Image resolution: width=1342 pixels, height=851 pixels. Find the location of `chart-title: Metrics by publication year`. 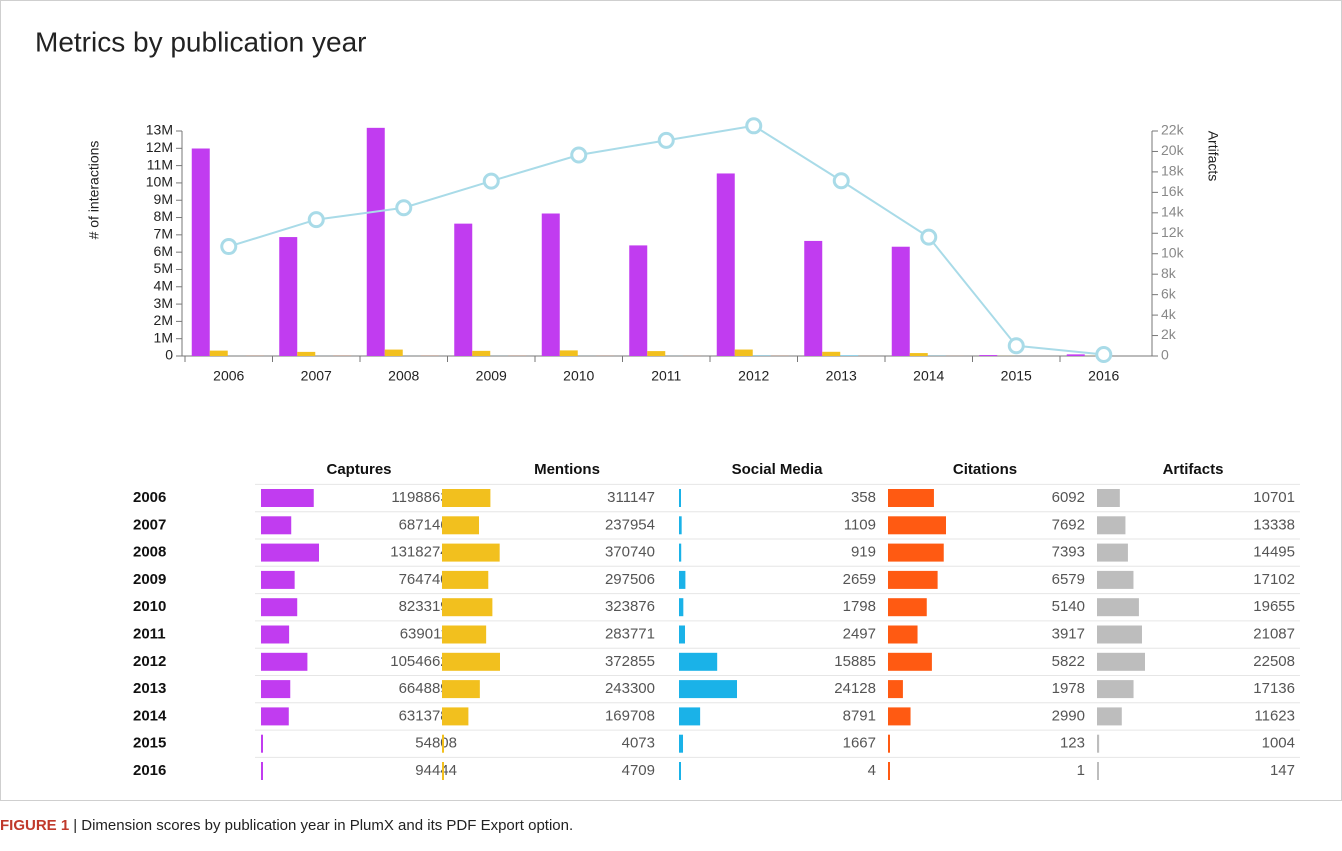

chart-title: Metrics by publication year is located at coordinates (200, 41).